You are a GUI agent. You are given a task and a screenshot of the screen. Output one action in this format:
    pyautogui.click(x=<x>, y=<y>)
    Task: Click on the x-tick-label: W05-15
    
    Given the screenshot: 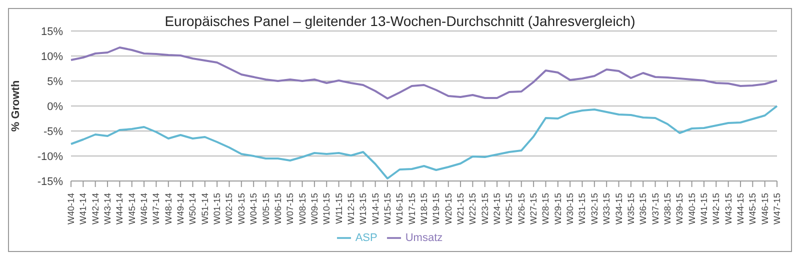 What is the action you would take?
    pyautogui.click(x=265, y=209)
    